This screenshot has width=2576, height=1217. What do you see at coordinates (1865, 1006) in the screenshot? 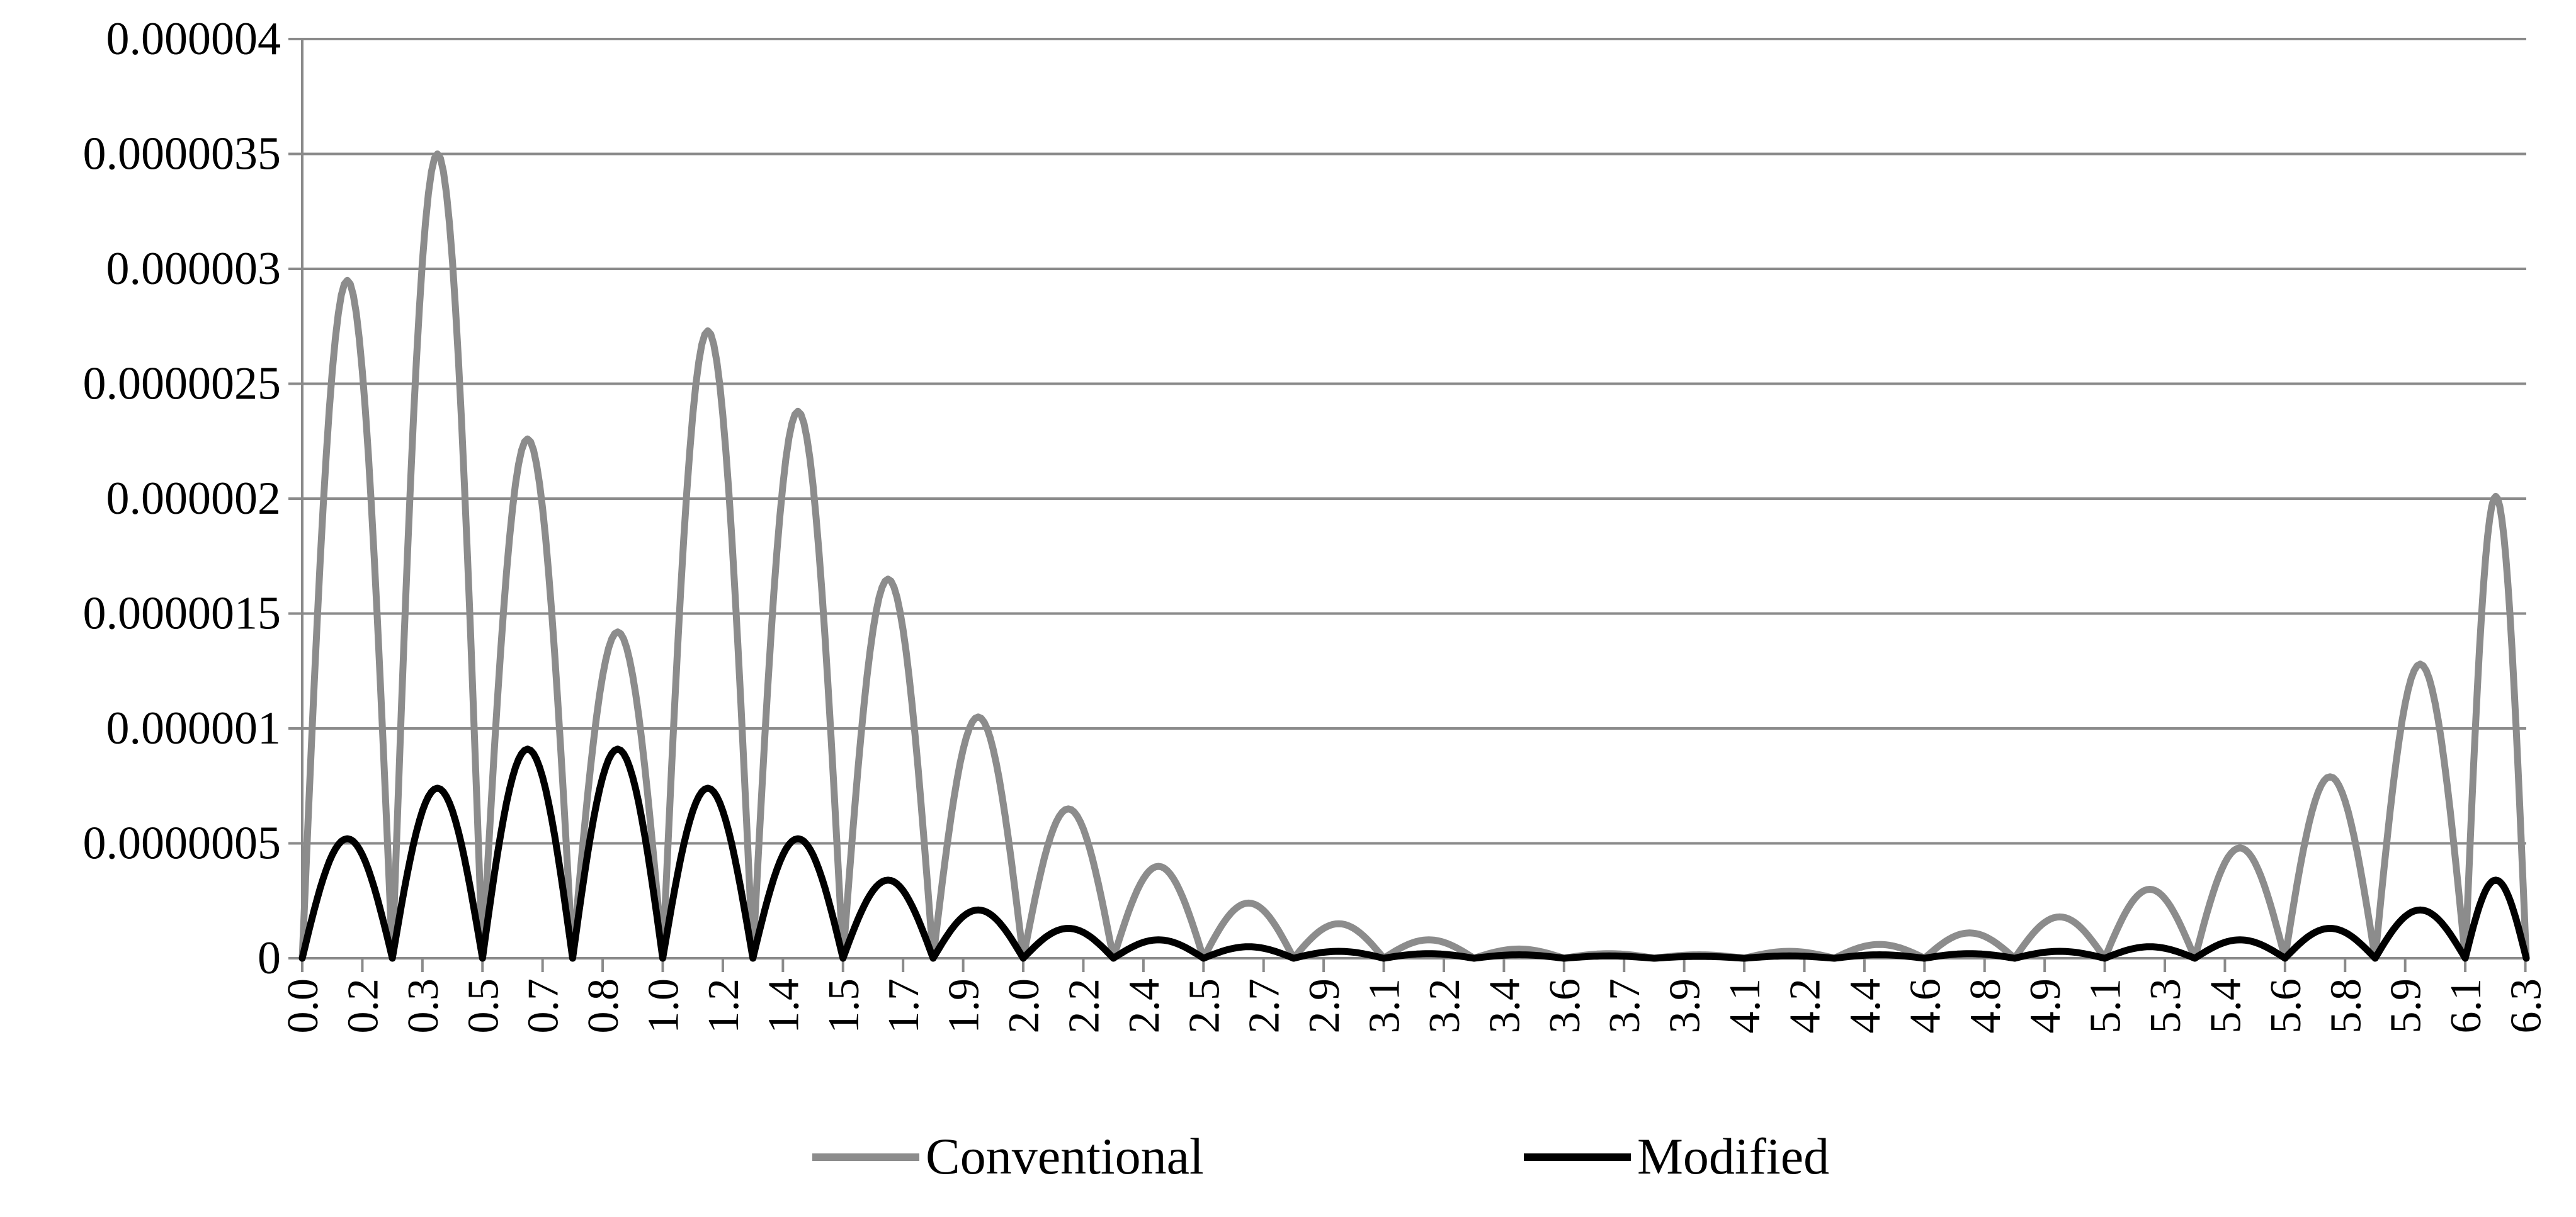
I see `x-tick-label: 4.4` at bounding box center [1865, 1006].